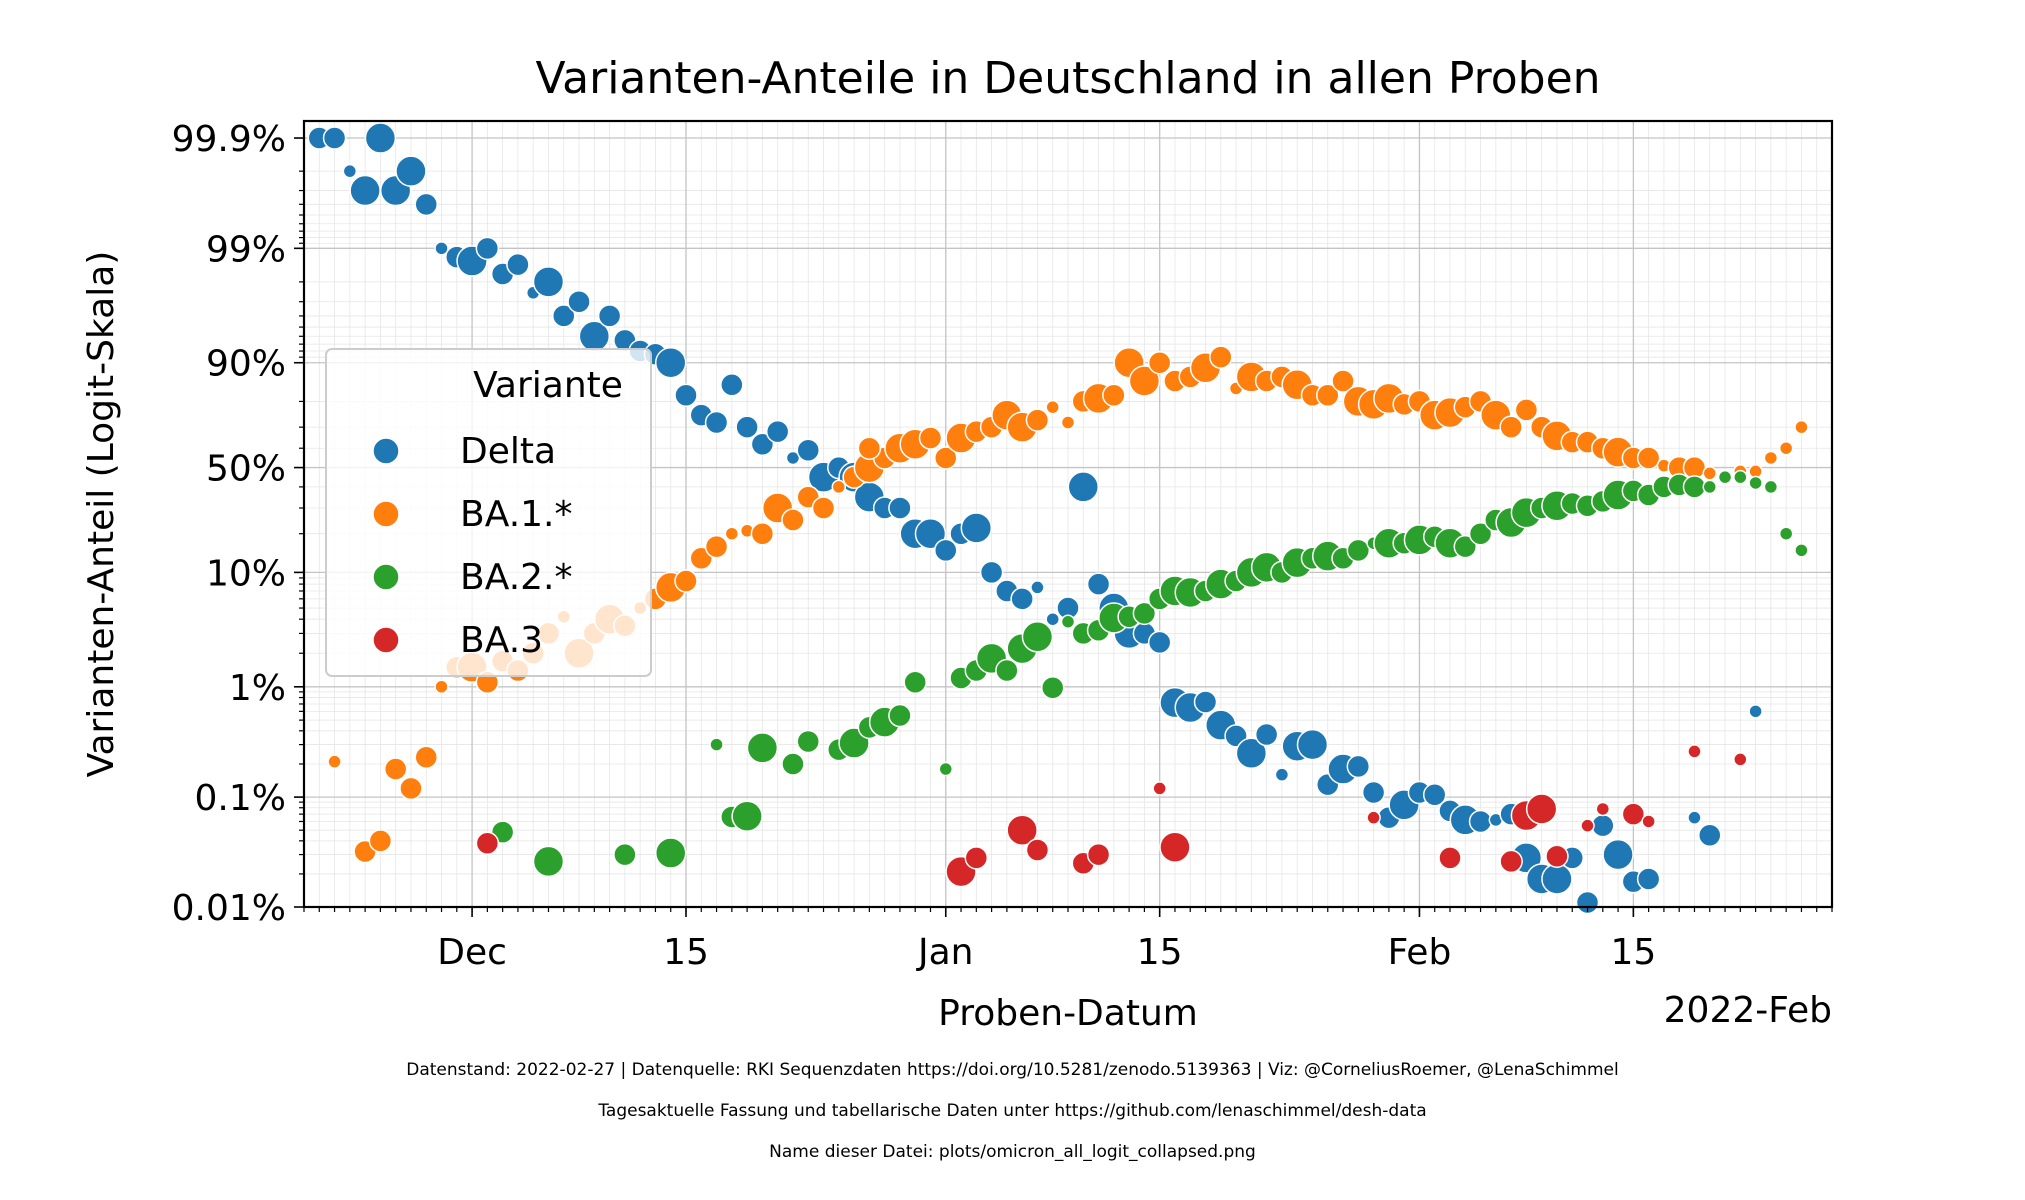 The width and height of the screenshot is (2025, 1200). I want to click on x-tick-label: Jan, so click(945, 952).